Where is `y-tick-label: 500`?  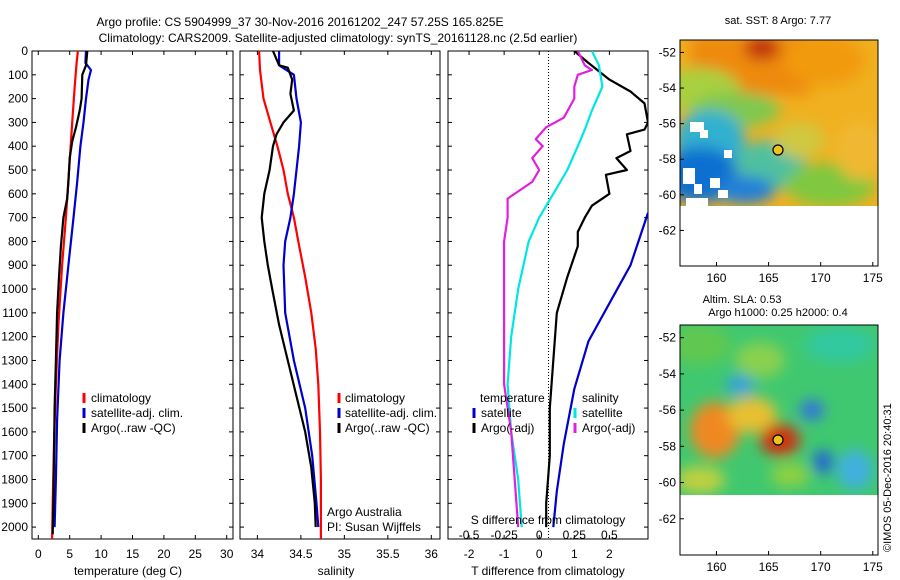 y-tick-label: 500 is located at coordinates (18, 170).